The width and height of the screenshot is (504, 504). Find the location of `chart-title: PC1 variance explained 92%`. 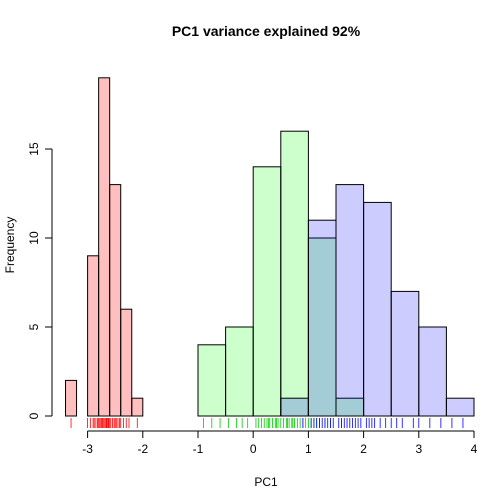

chart-title: PC1 variance explained 92% is located at coordinates (266, 31).